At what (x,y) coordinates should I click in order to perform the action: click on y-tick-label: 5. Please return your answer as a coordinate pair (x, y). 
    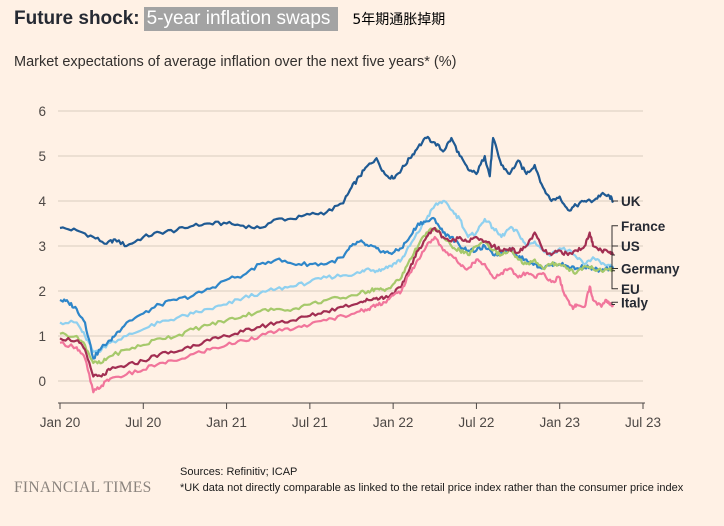
    Looking at the image, I should click on (42, 156).